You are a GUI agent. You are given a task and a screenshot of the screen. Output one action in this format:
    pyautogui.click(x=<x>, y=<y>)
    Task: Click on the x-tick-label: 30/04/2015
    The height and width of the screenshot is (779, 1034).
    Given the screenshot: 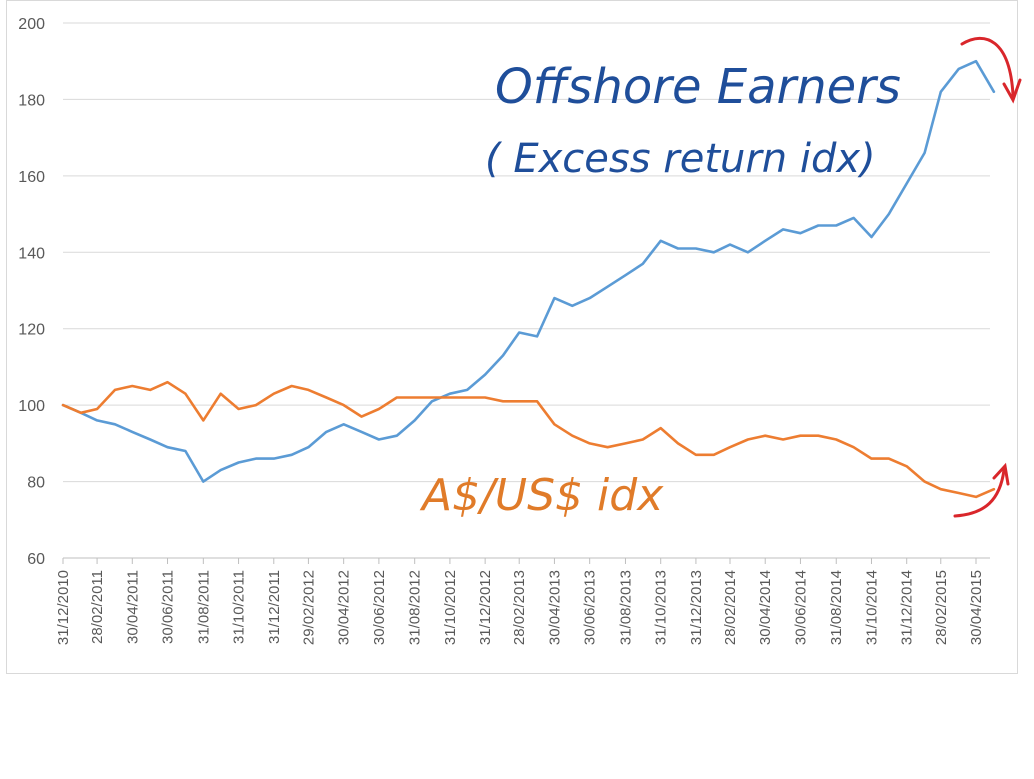 What is the action you would take?
    pyautogui.click(x=976, y=607)
    